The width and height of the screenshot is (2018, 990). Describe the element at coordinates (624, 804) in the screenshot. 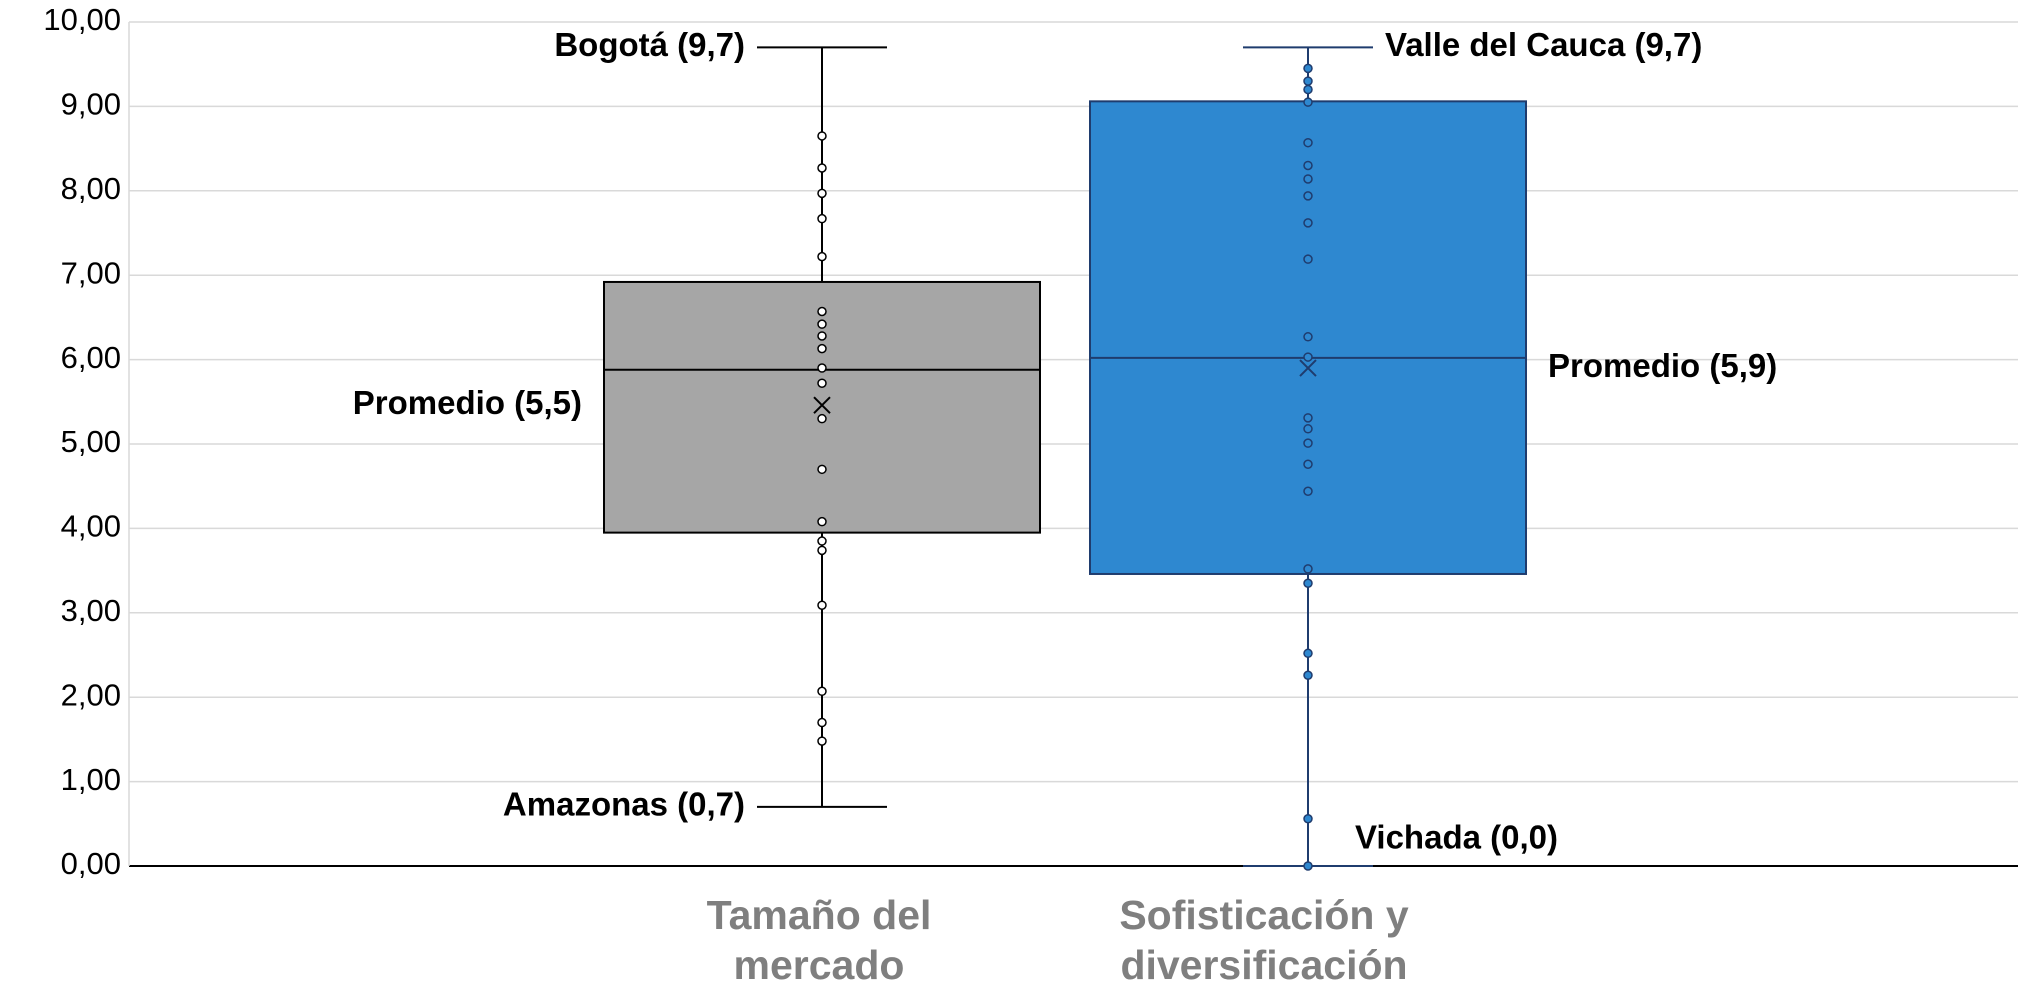

I see `annotation: Amazonas (0,7)` at that location.